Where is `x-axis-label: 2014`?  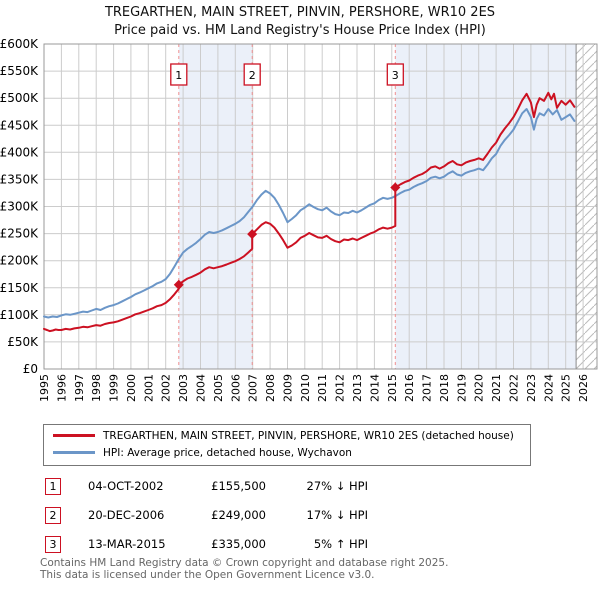 x-axis-label: 2014 is located at coordinates (374, 388).